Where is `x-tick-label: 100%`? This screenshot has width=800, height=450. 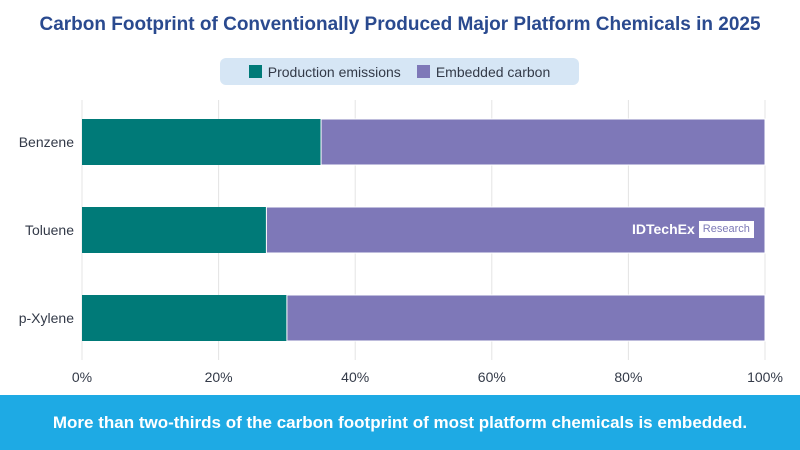
x-tick-label: 100% is located at coordinates (765, 377).